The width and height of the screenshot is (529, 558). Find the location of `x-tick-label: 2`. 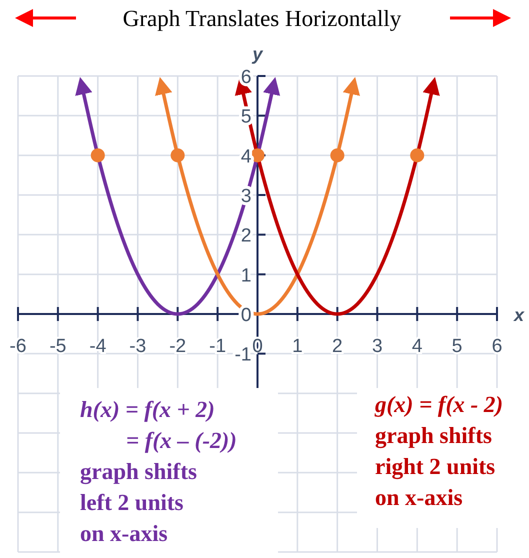

x-tick-label: 2 is located at coordinates (337, 346).